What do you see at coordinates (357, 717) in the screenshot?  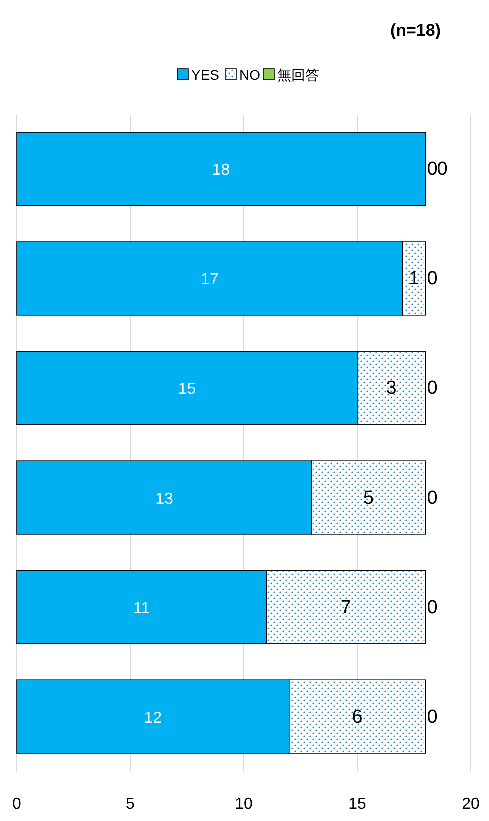 I see `data-label: 6` at bounding box center [357, 717].